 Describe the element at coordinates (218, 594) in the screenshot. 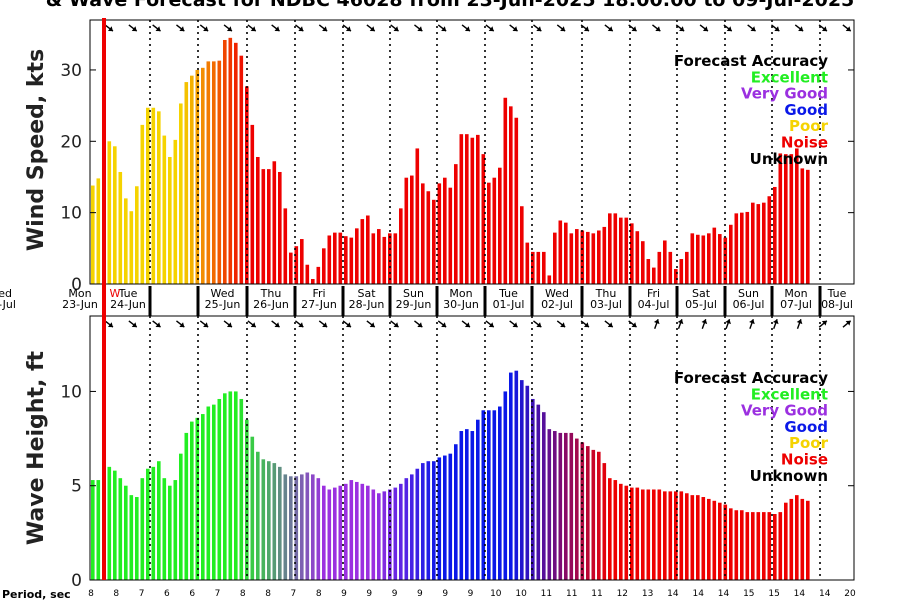

I see `period-value: 7` at that location.